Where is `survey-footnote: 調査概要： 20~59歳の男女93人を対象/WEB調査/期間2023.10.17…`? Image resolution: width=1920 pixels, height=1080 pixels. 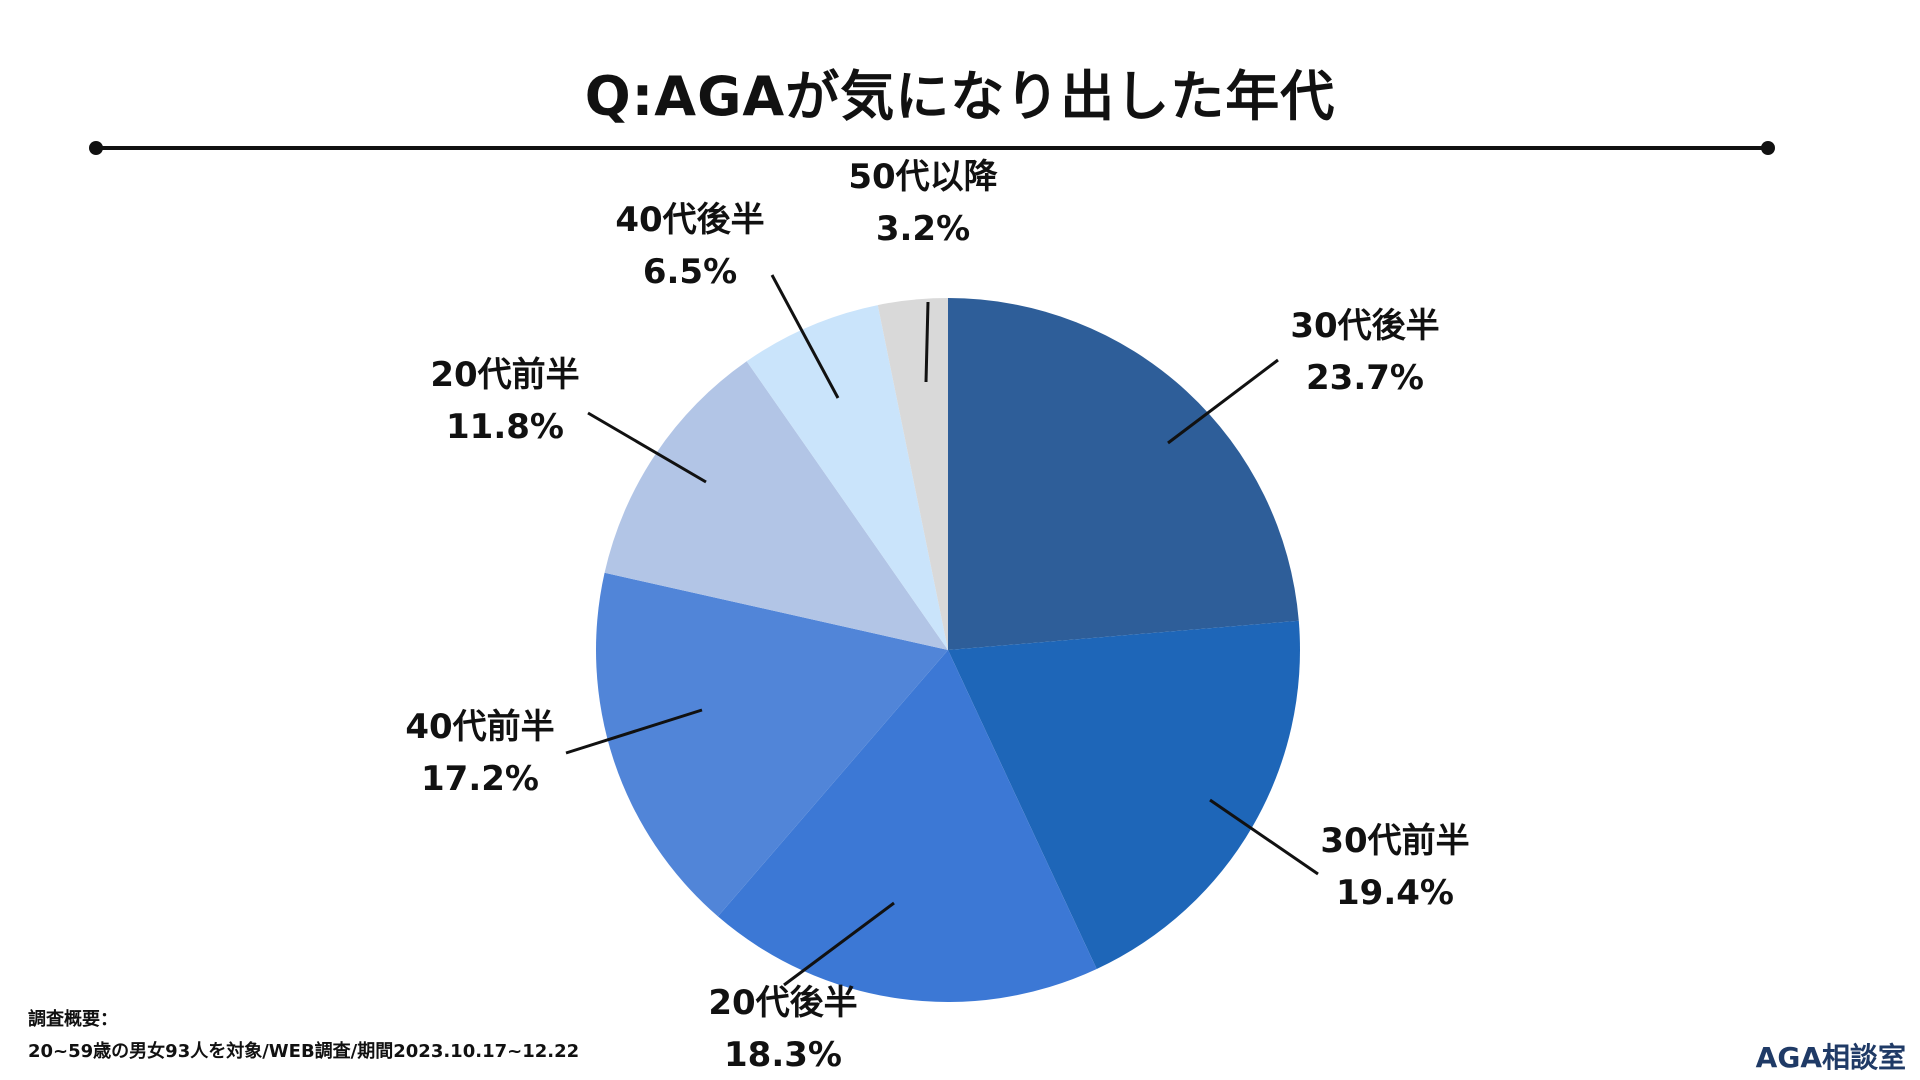
survey-footnote: 調査概要： 20~59歳の男女93人を対象/WEB調査/期間2023.10.17… is located at coordinates (303, 1036).